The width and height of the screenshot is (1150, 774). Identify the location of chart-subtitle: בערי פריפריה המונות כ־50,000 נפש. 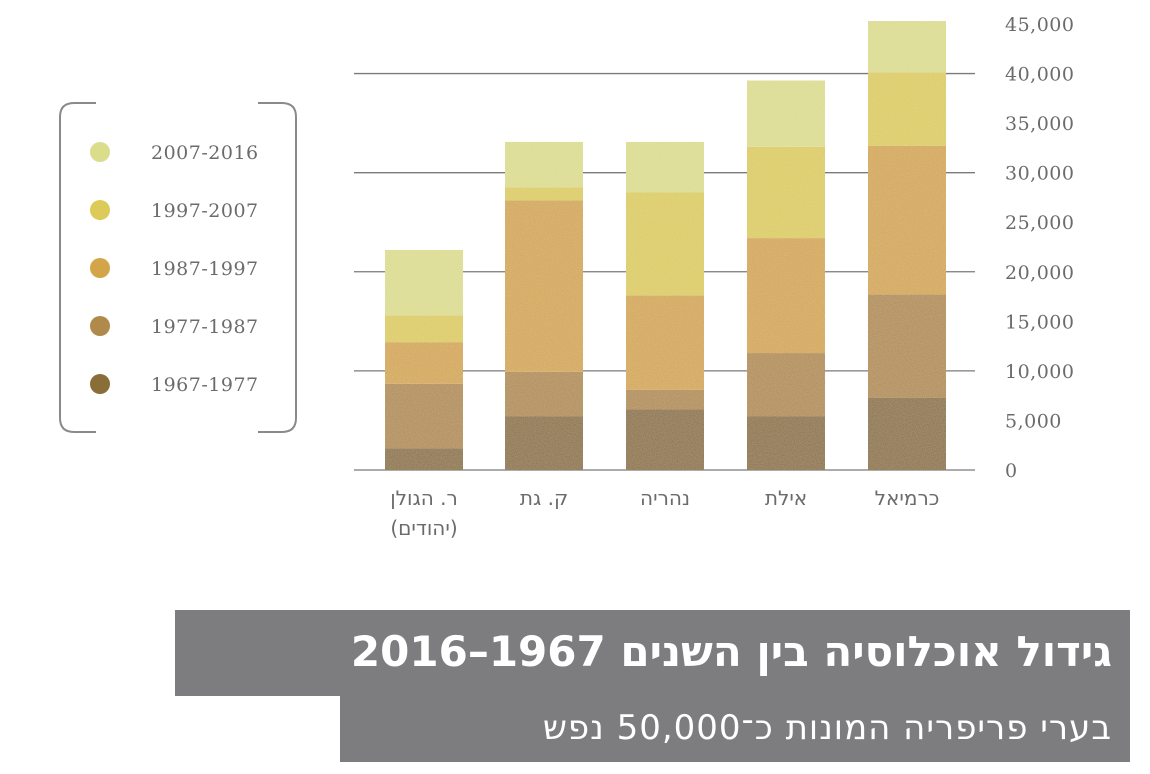
(827, 728).